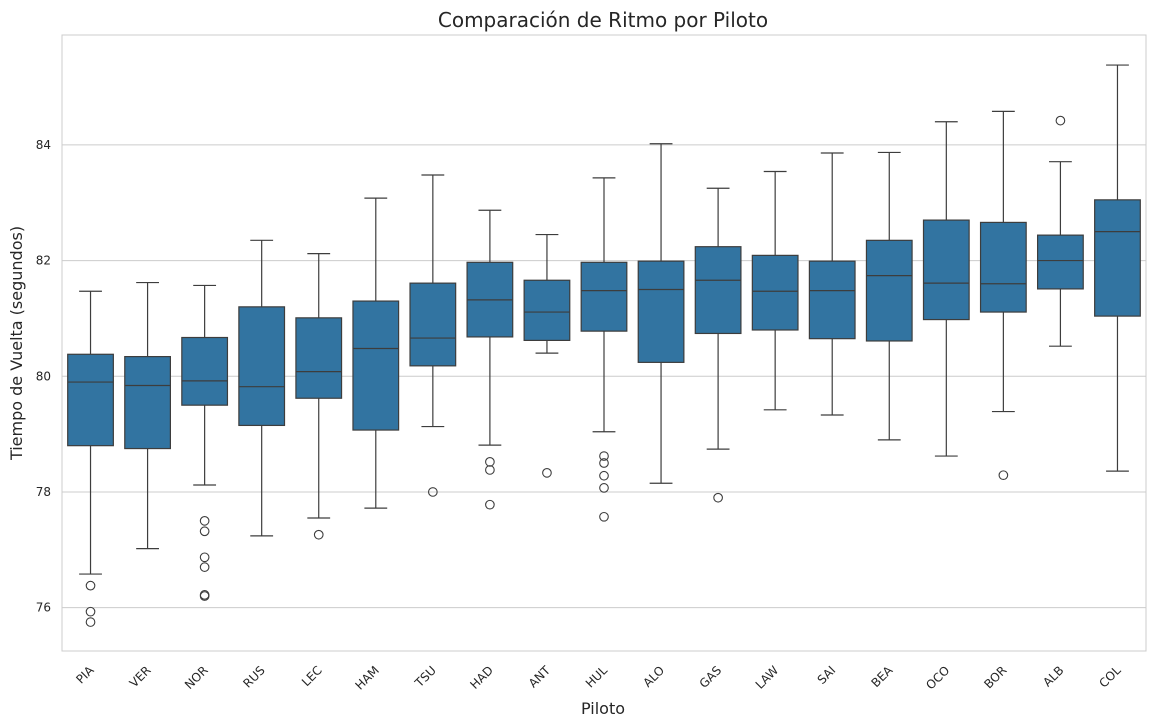 This screenshot has height=727, width=1155. I want to click on y-tick-label: 80, so click(43, 376).